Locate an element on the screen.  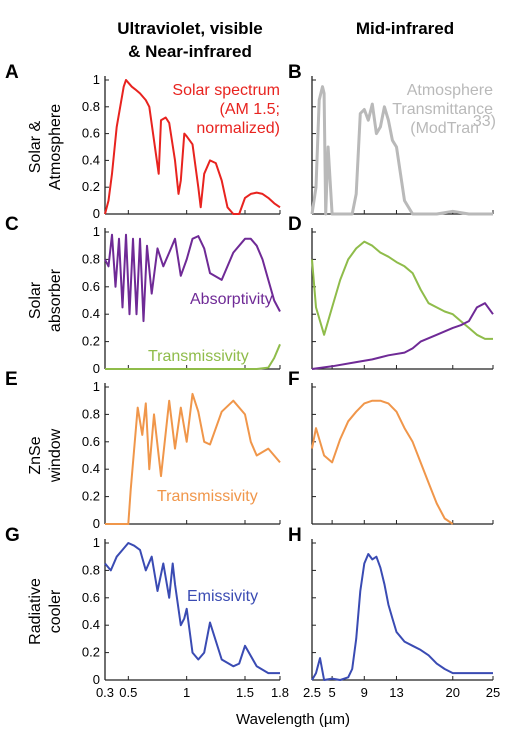
annotation-e-transmissivity: Transmissivity is located at coordinates (207, 496).